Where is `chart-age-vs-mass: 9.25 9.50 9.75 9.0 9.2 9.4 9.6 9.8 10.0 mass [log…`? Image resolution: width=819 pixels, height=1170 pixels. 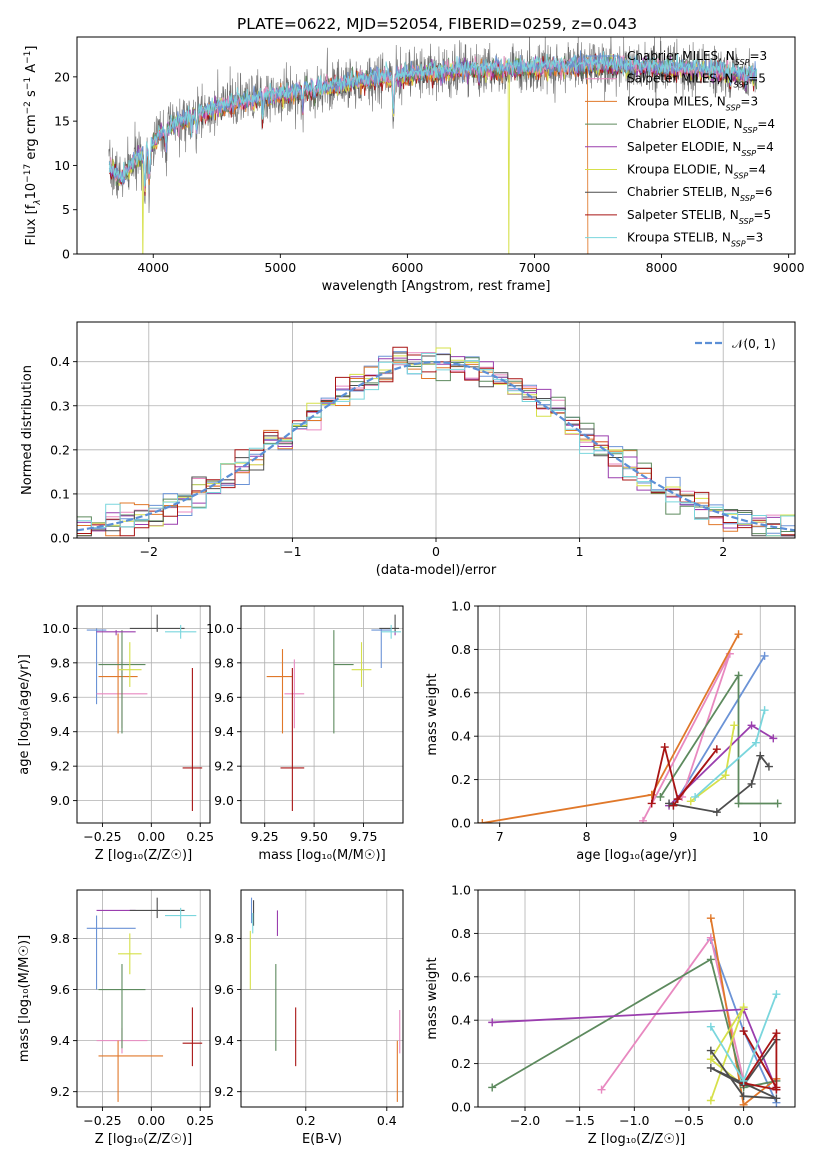
chart-age-vs-mass: 9.25 9.50 9.75 9.0 9.2 9.4 9.6 9.8 10.0 mass [log… is located at coordinates (305, 734).